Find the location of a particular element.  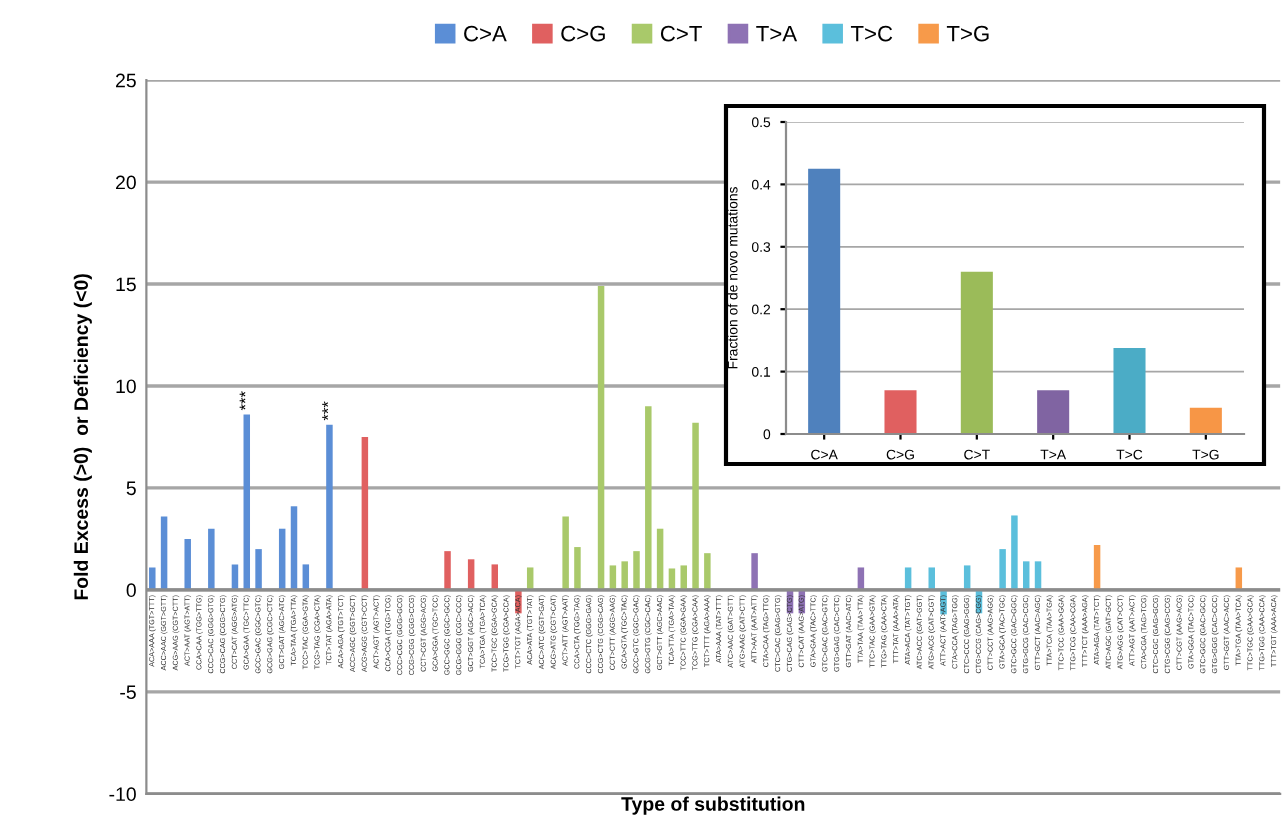

legend-label: T>C is located at coordinates (871, 33).